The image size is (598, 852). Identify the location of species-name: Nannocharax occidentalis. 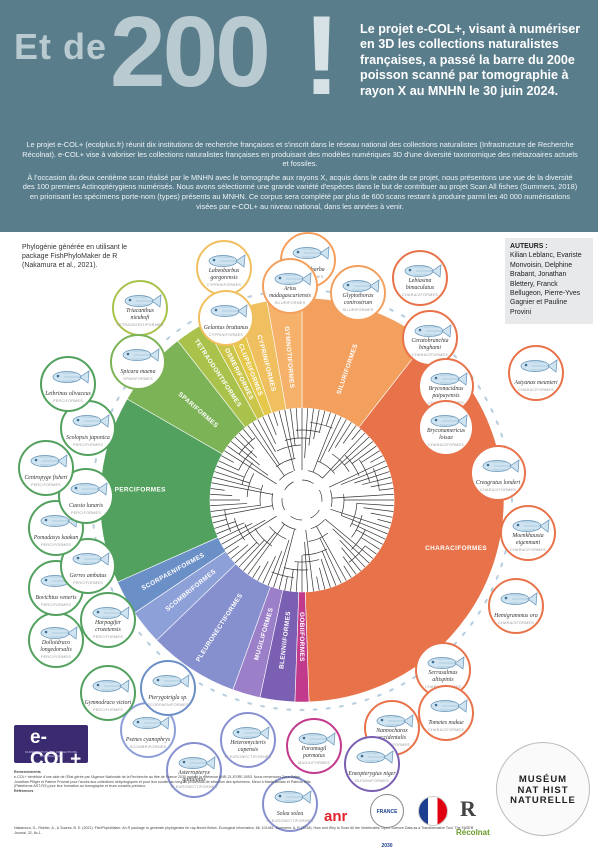
(392, 734).